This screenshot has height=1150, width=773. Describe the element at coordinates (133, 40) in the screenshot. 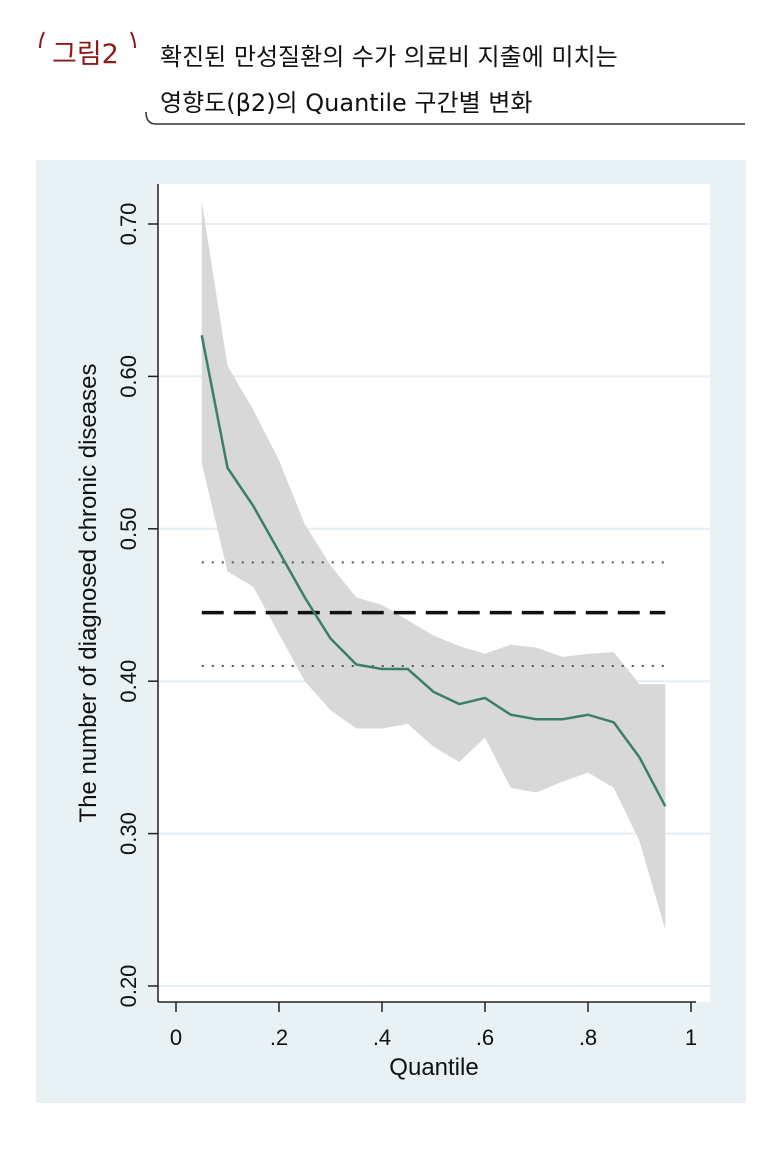

I see `label-bracket-right` at that location.